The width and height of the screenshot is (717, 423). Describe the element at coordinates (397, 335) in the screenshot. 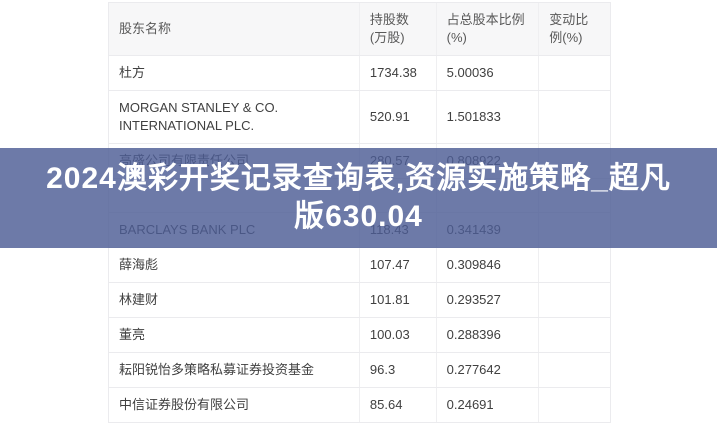

I see `cell-shares: 100.03` at that location.